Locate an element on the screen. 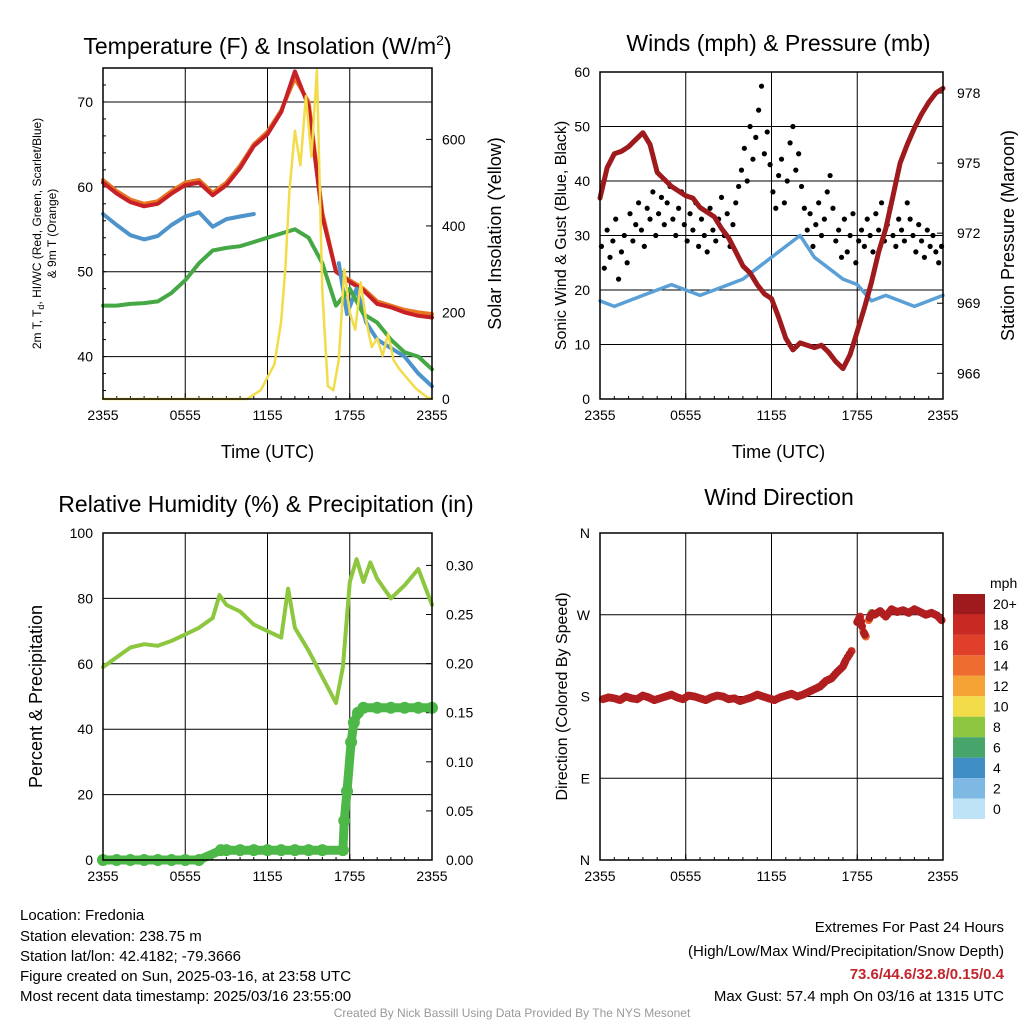  legend-label: 0 is located at coordinates (997, 809).